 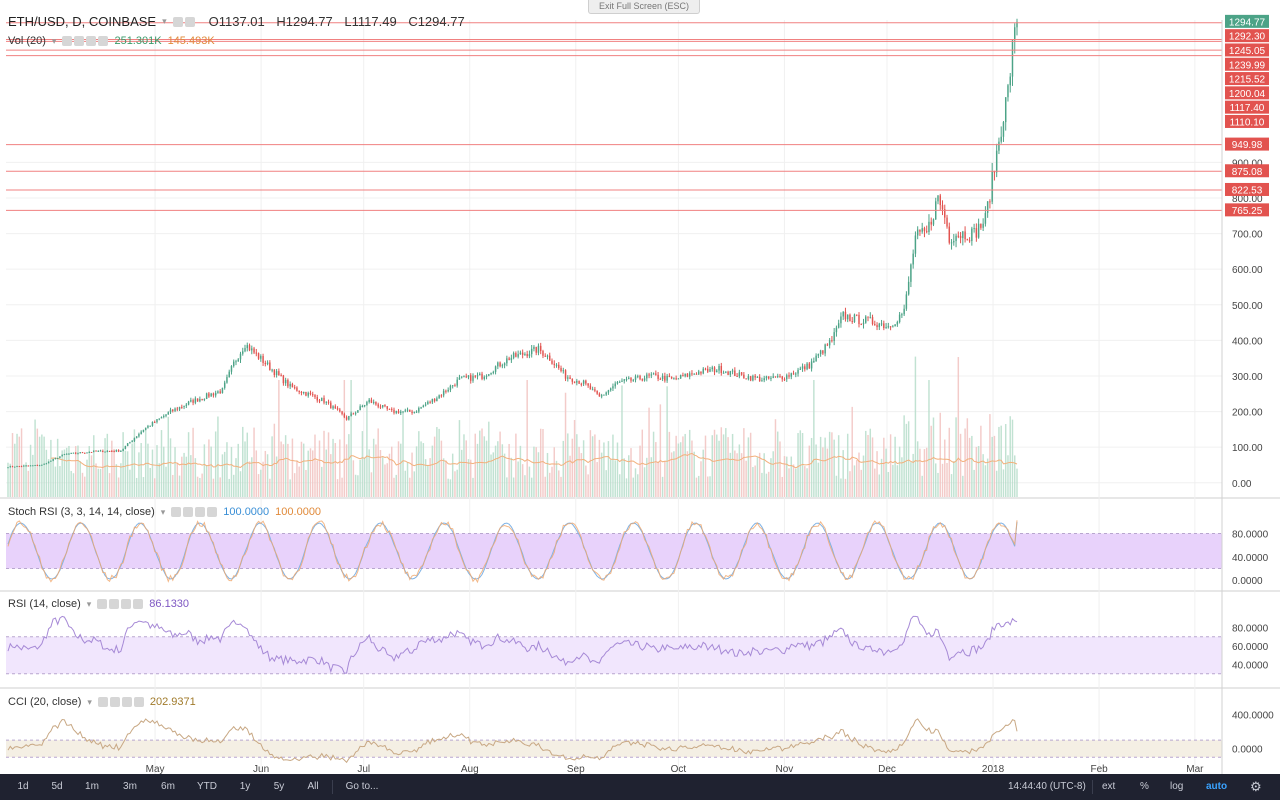 I want to click on exit-fullscreen-hint: Exit Full Screen (ESC), so click(x=644, y=7).